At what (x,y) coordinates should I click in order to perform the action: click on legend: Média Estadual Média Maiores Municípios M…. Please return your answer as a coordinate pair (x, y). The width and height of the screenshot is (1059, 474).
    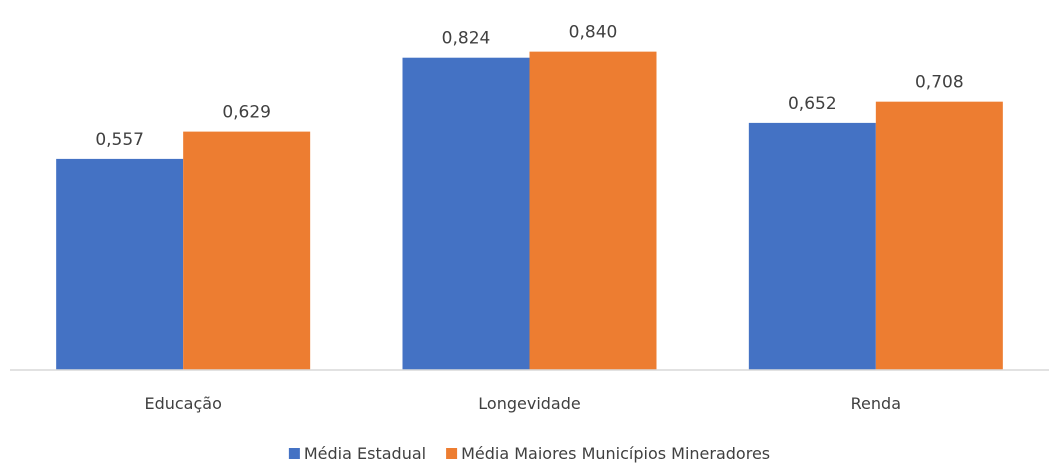
    Looking at the image, I should click on (529, 453).